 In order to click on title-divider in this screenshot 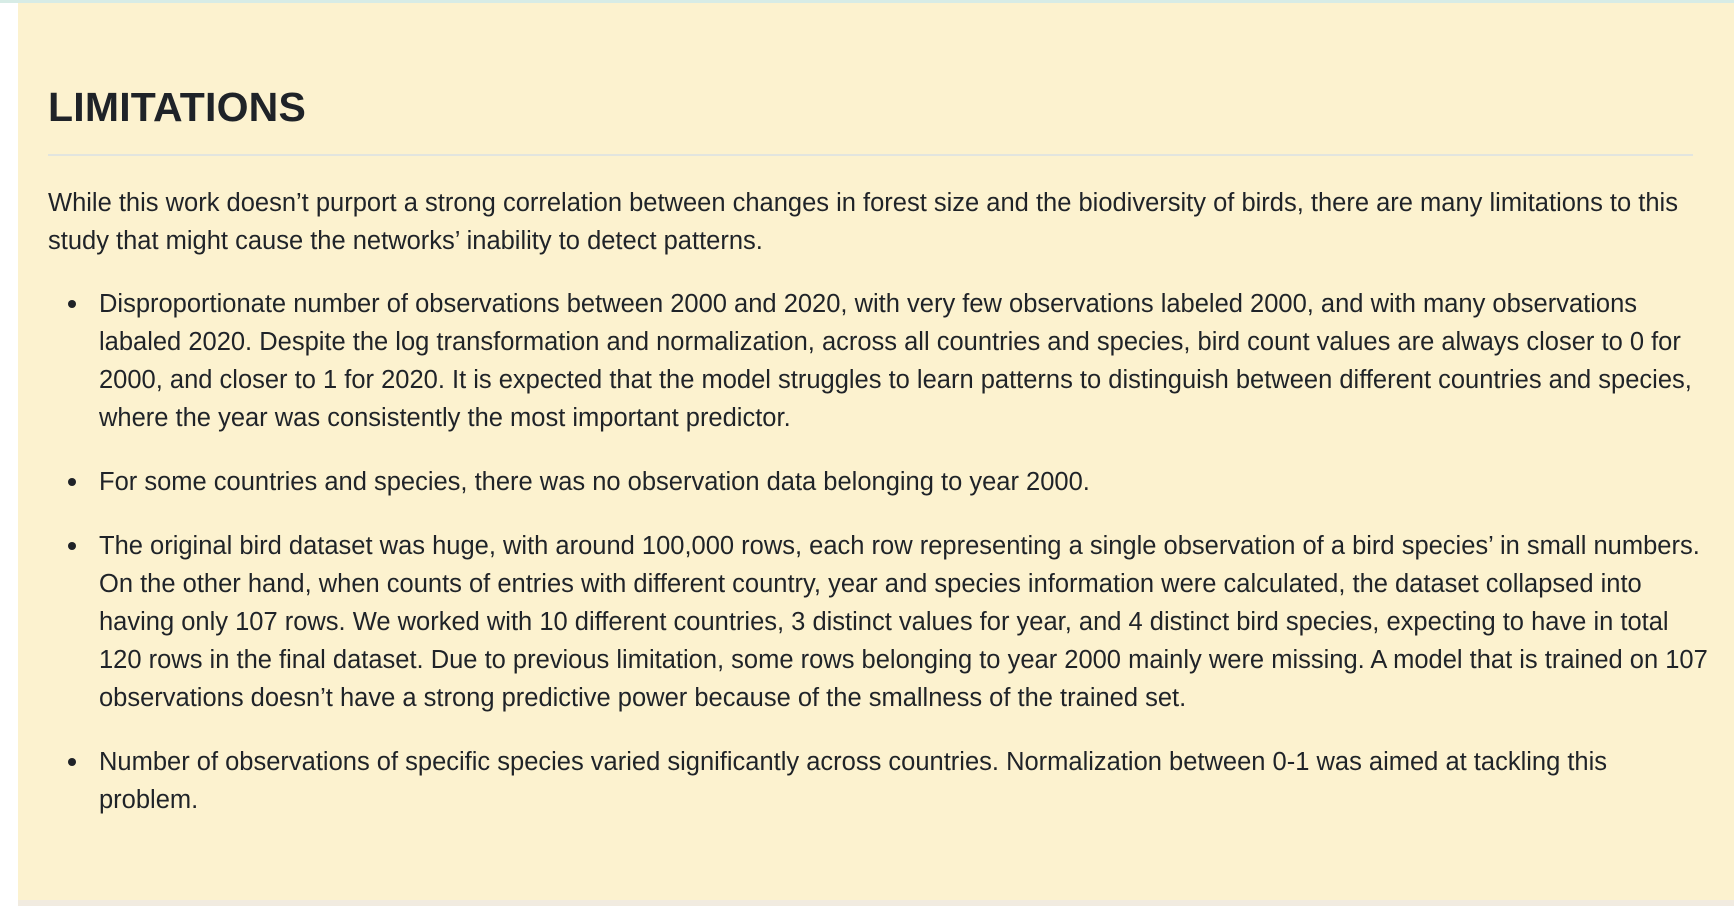, I will do `click(870, 155)`.